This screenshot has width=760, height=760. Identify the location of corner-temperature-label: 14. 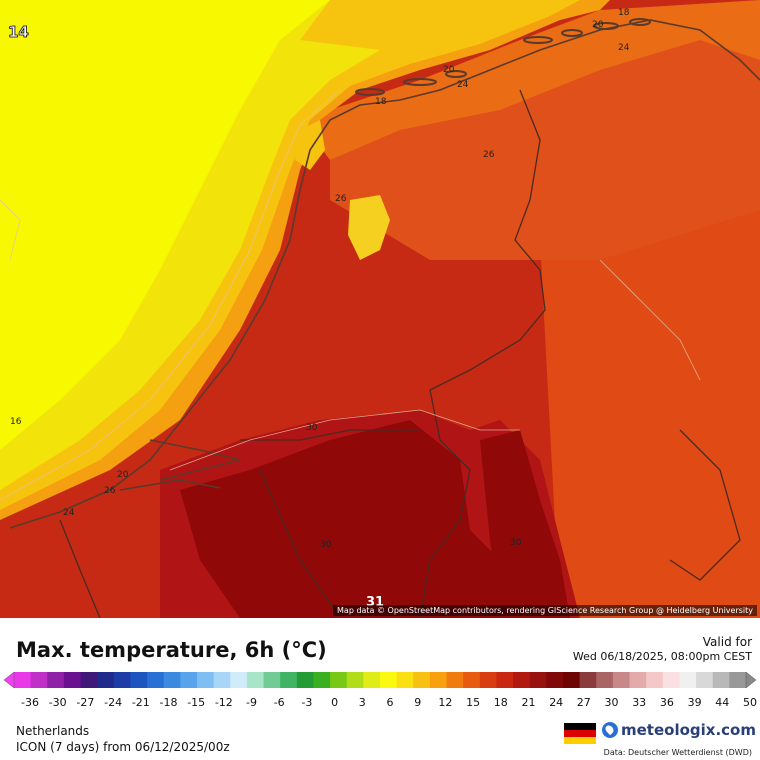
(18, 32).